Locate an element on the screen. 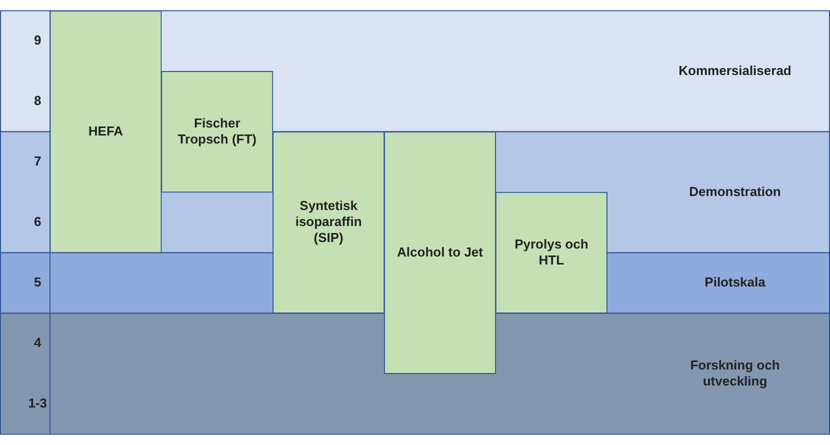 The image size is (830, 445). x-tick-label: HEFA is located at coordinates (106, 130).